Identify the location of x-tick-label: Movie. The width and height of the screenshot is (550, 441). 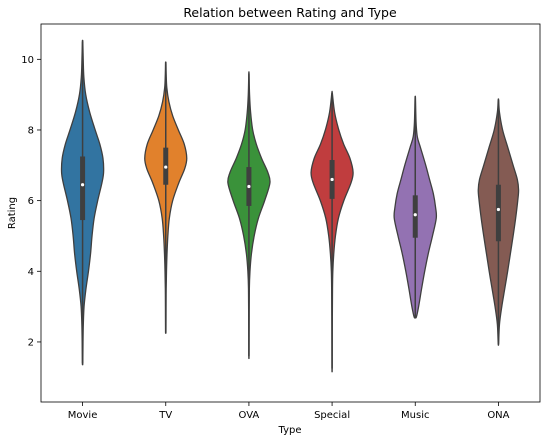
(83, 415).